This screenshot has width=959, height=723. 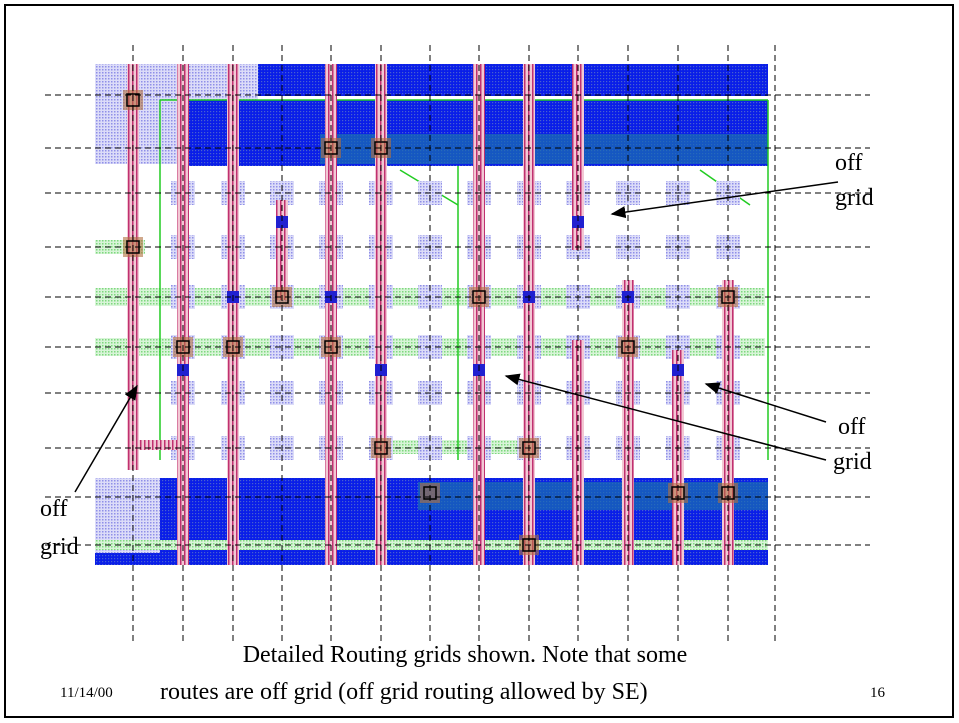 What do you see at coordinates (878, 693) in the screenshot?
I see `page-number: 16` at bounding box center [878, 693].